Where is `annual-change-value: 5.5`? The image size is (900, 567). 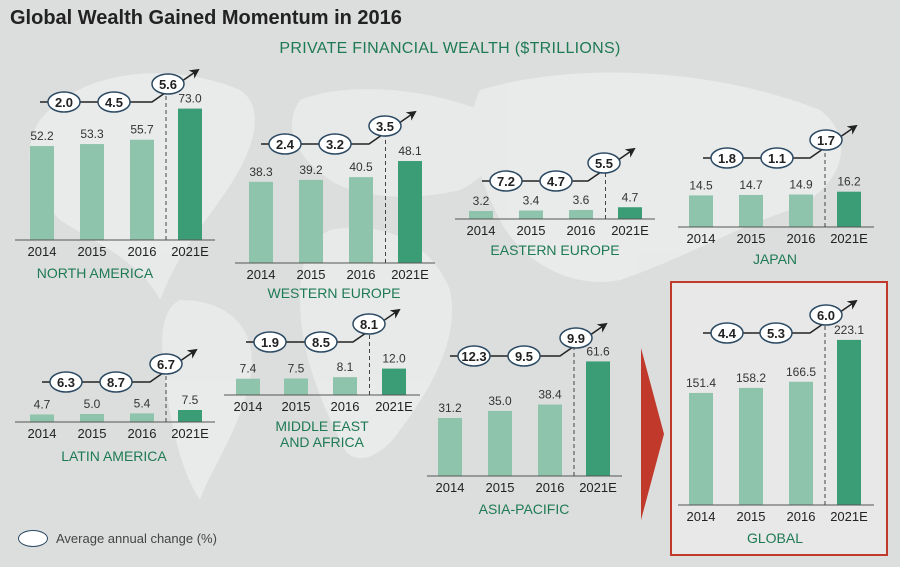 annual-change-value: 5.5 is located at coordinates (604, 163).